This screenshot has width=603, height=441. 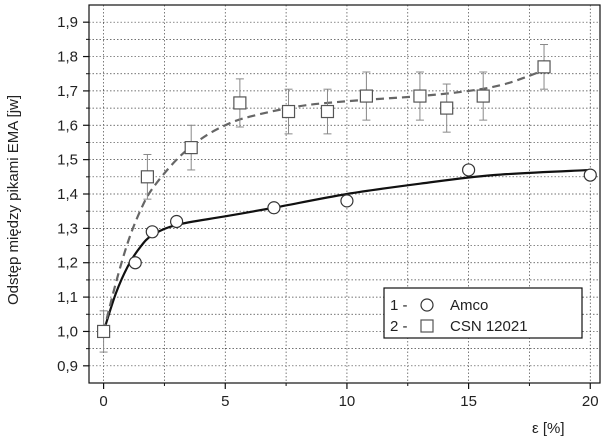 I want to click on legend-circle-marker, so click(x=427, y=305).